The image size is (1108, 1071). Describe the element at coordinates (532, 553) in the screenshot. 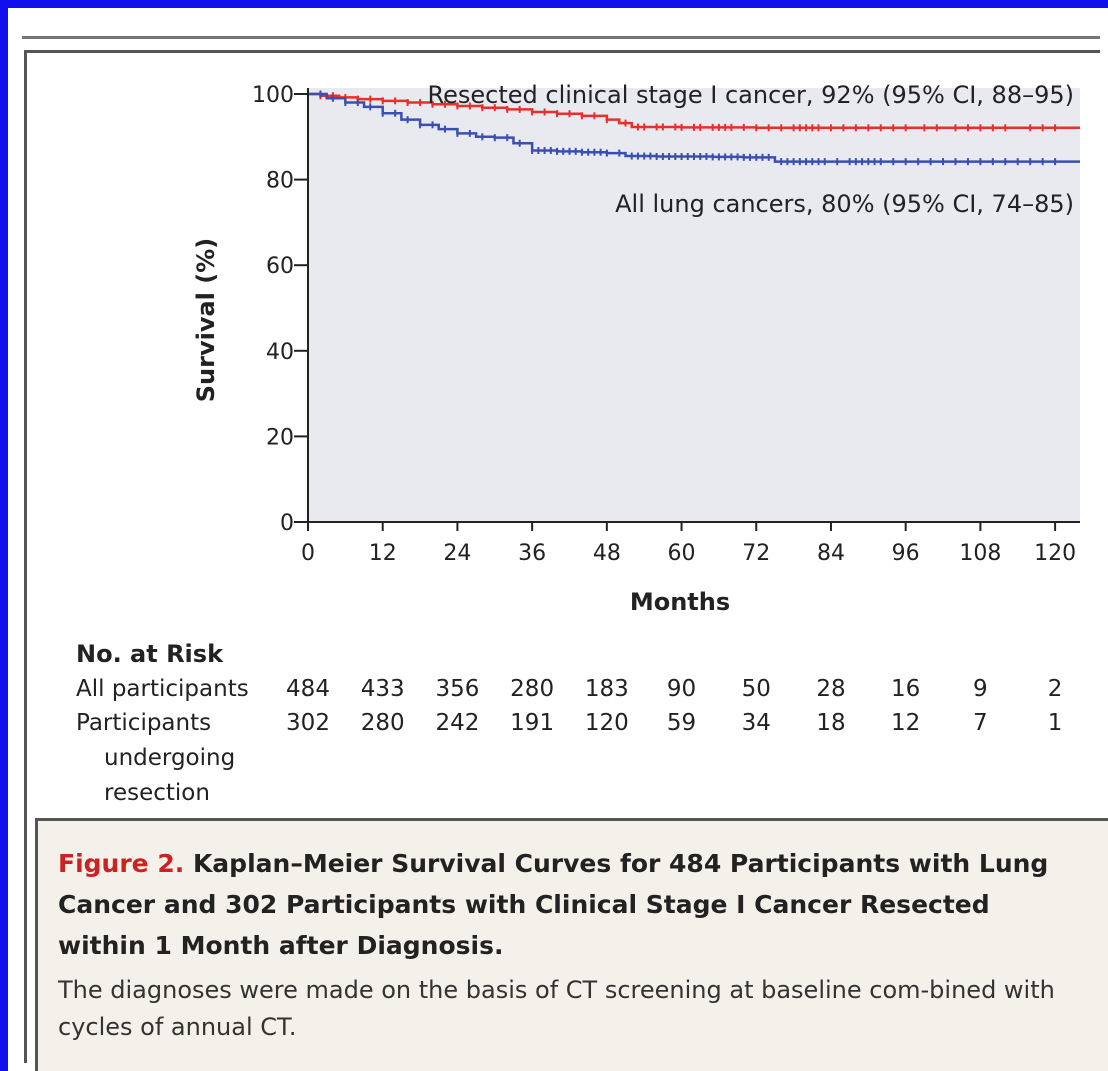

I see `x-tick-label-36: 36` at that location.